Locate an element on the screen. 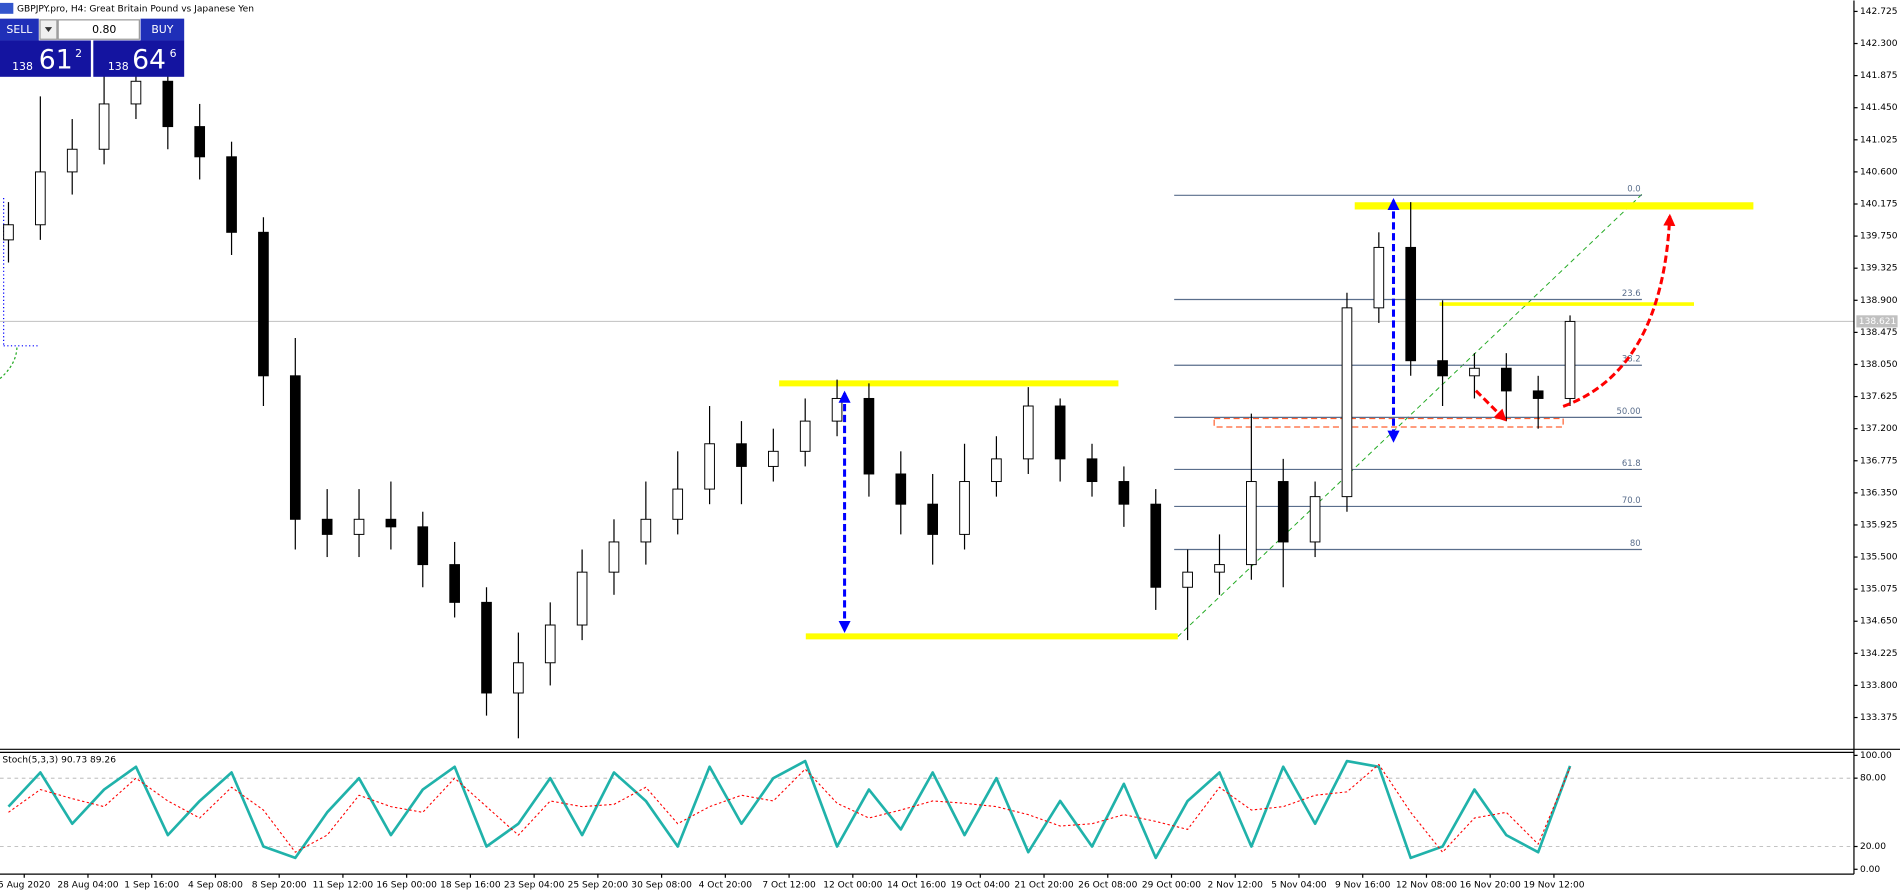 The width and height of the screenshot is (1900, 894). y-tick-label: 135.500 is located at coordinates (1879, 558).